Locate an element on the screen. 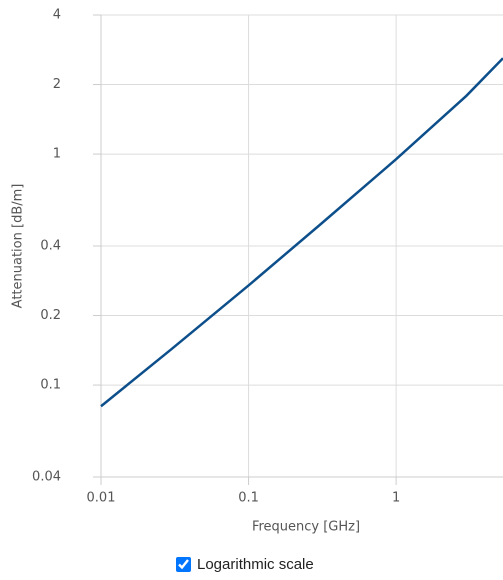  y-tick-label: 0.04 is located at coordinates (46, 477).